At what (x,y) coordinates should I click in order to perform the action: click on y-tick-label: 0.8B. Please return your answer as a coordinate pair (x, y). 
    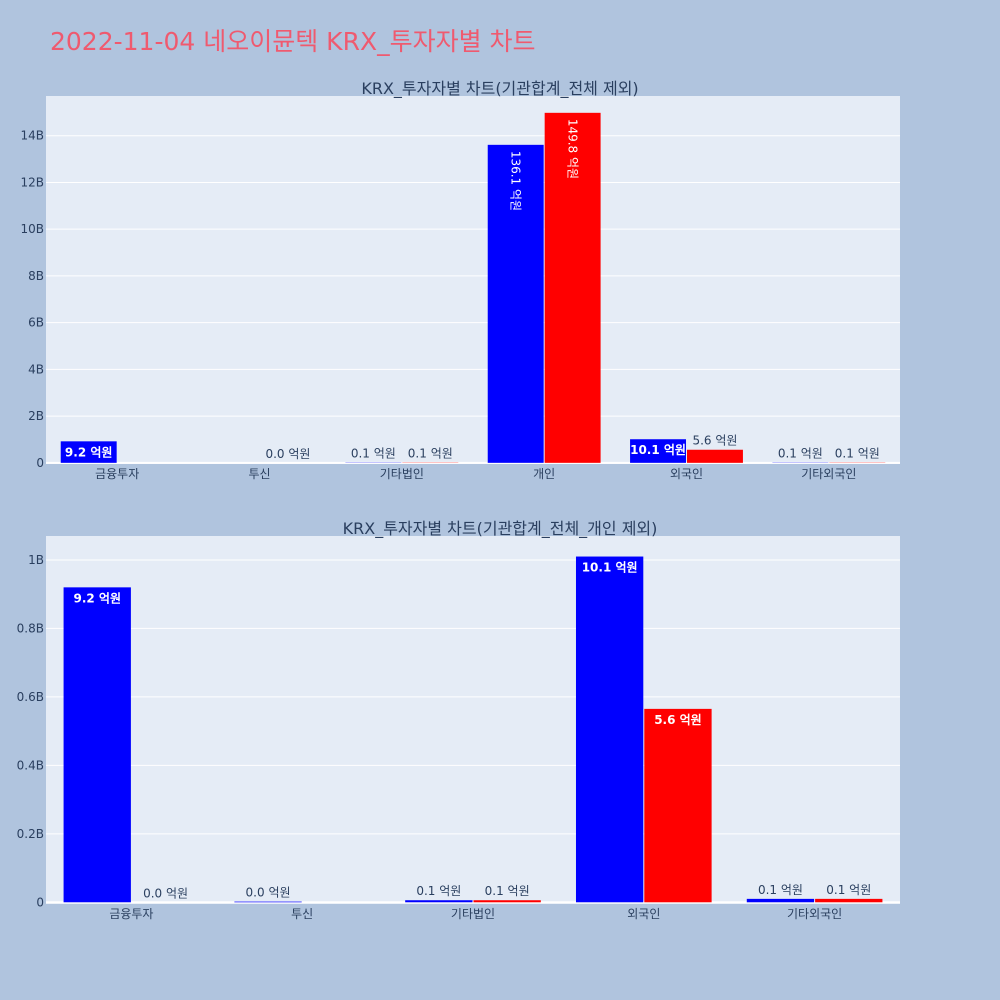
    Looking at the image, I should click on (30, 628).